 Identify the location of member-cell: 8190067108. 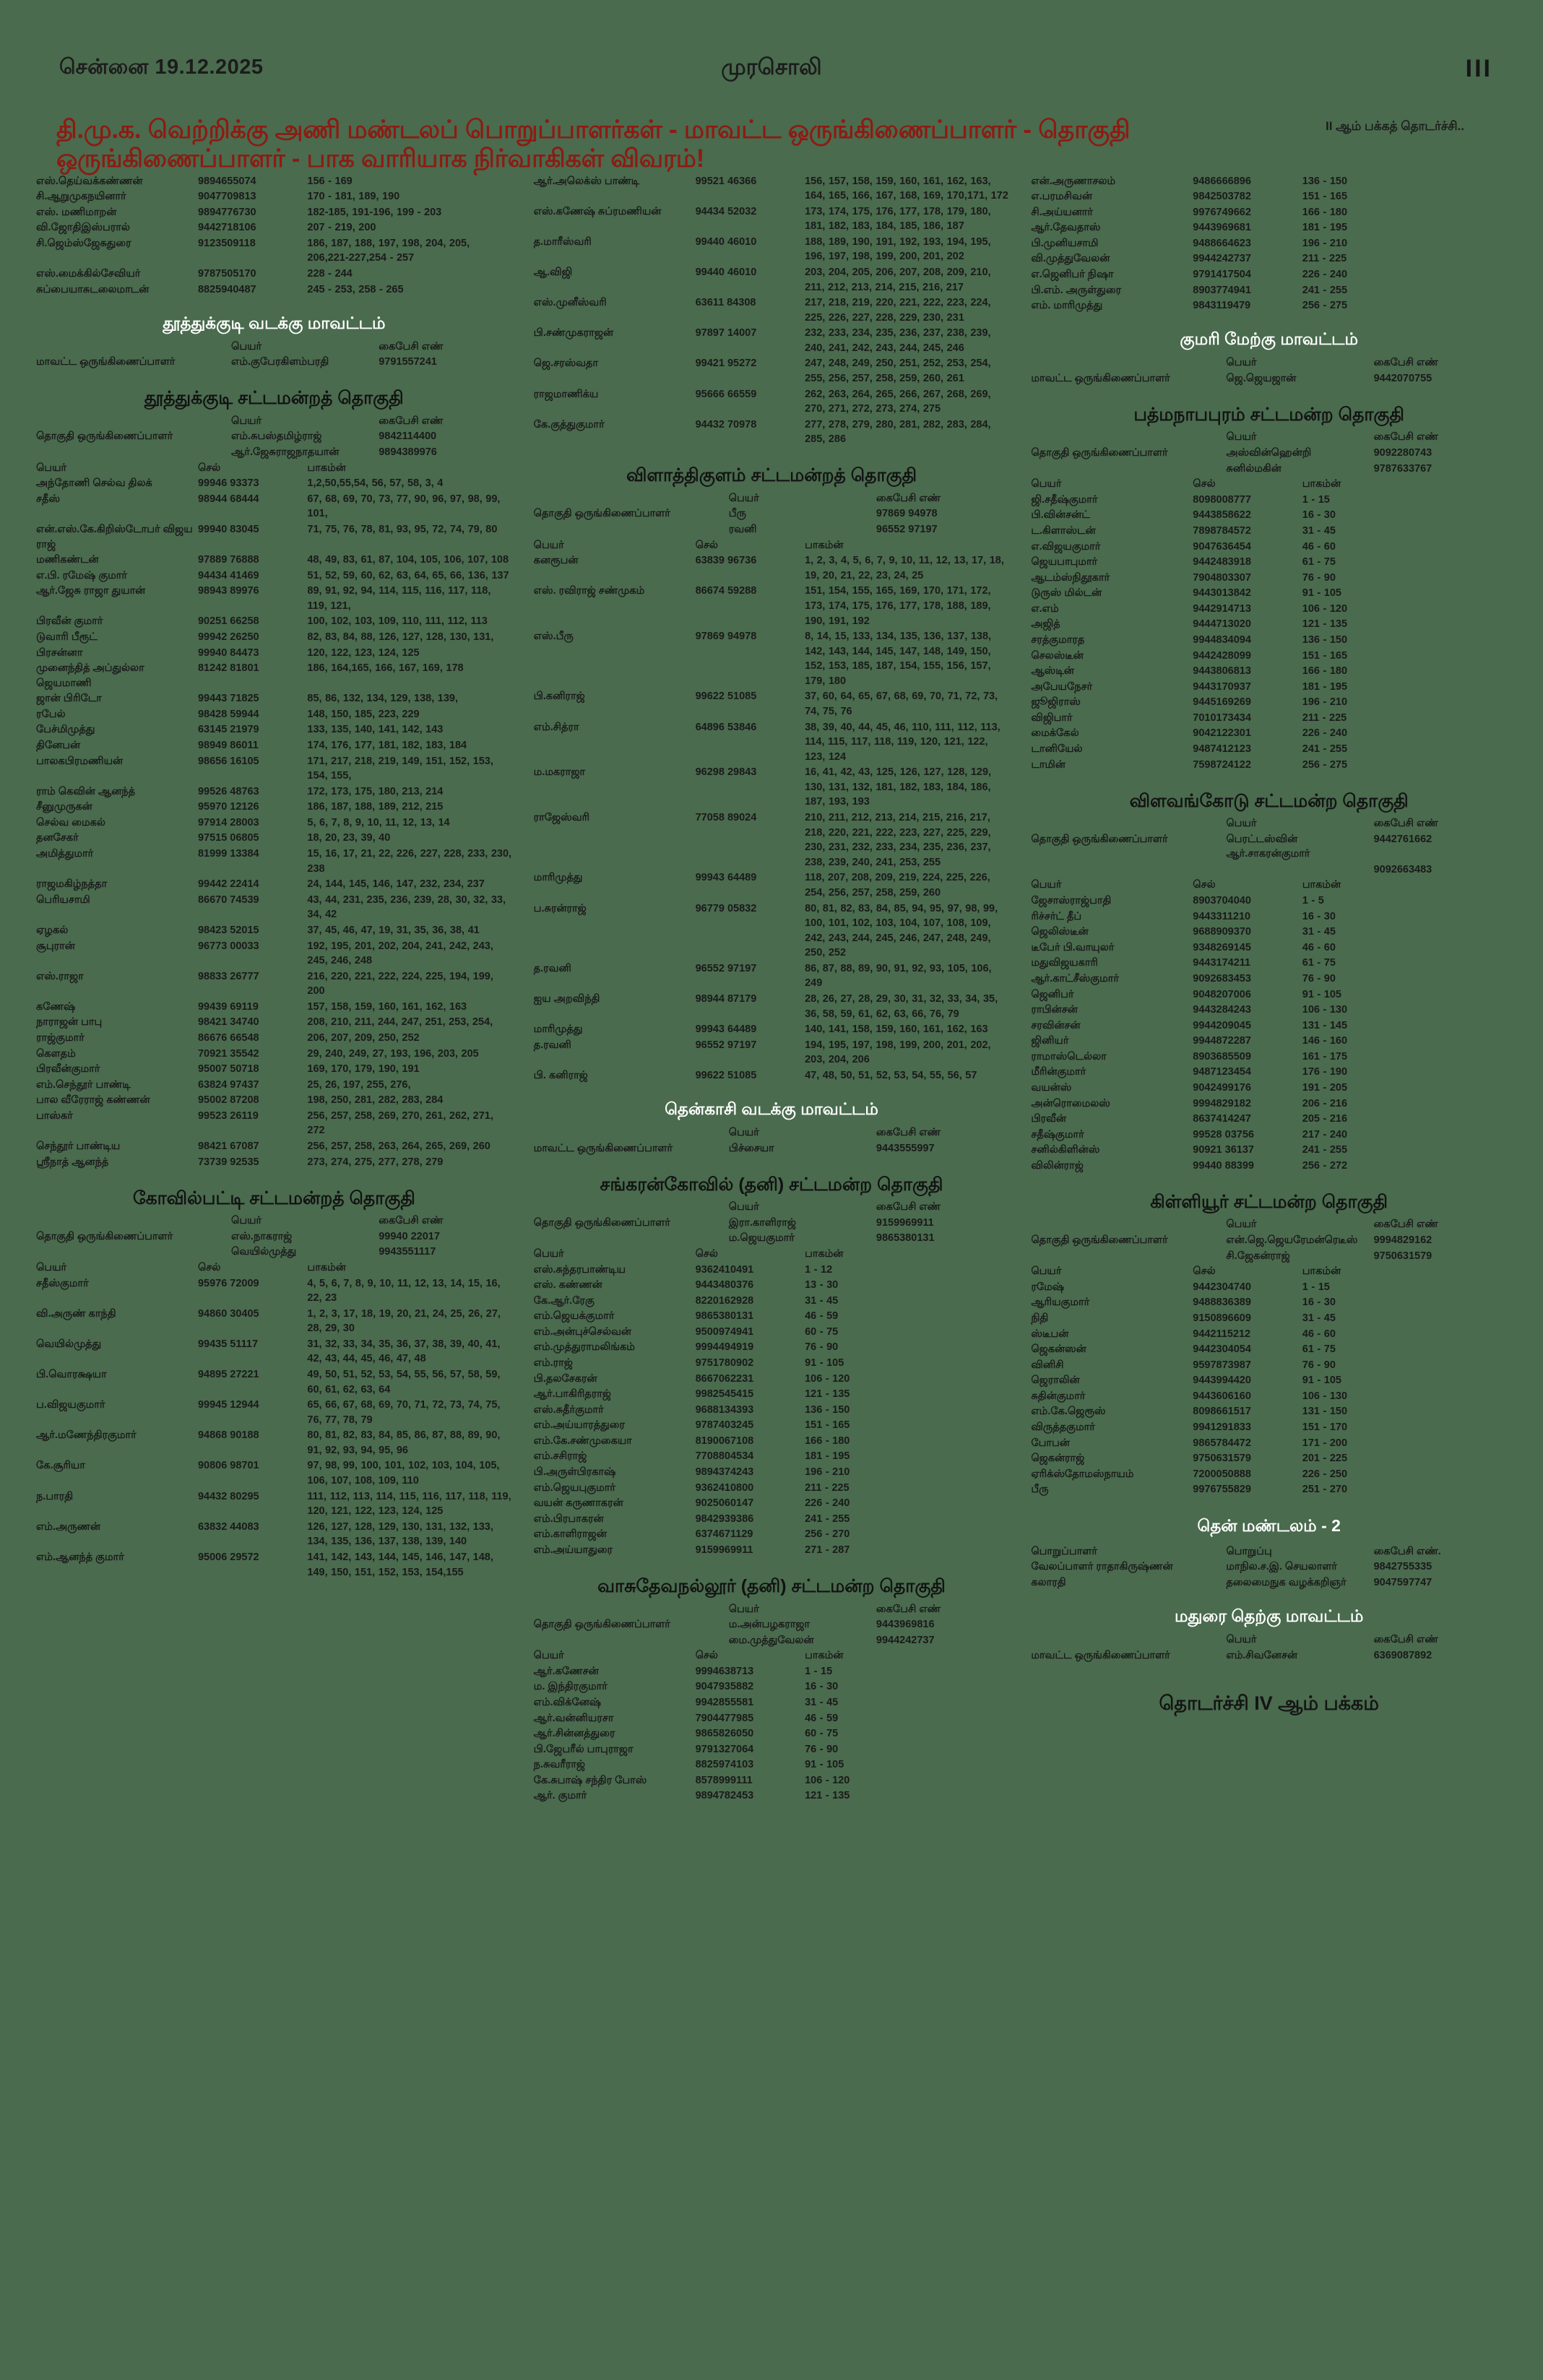
(724, 1441).